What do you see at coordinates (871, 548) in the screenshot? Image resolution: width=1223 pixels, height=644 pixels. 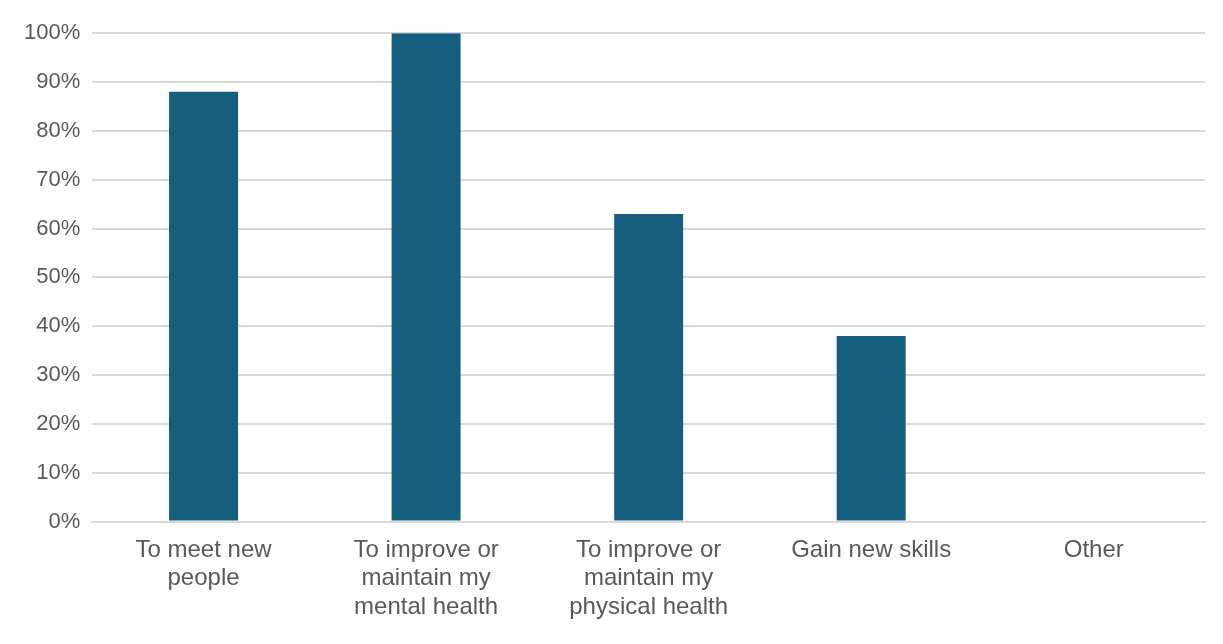 I see `x-tick-label: Gain new skills` at bounding box center [871, 548].